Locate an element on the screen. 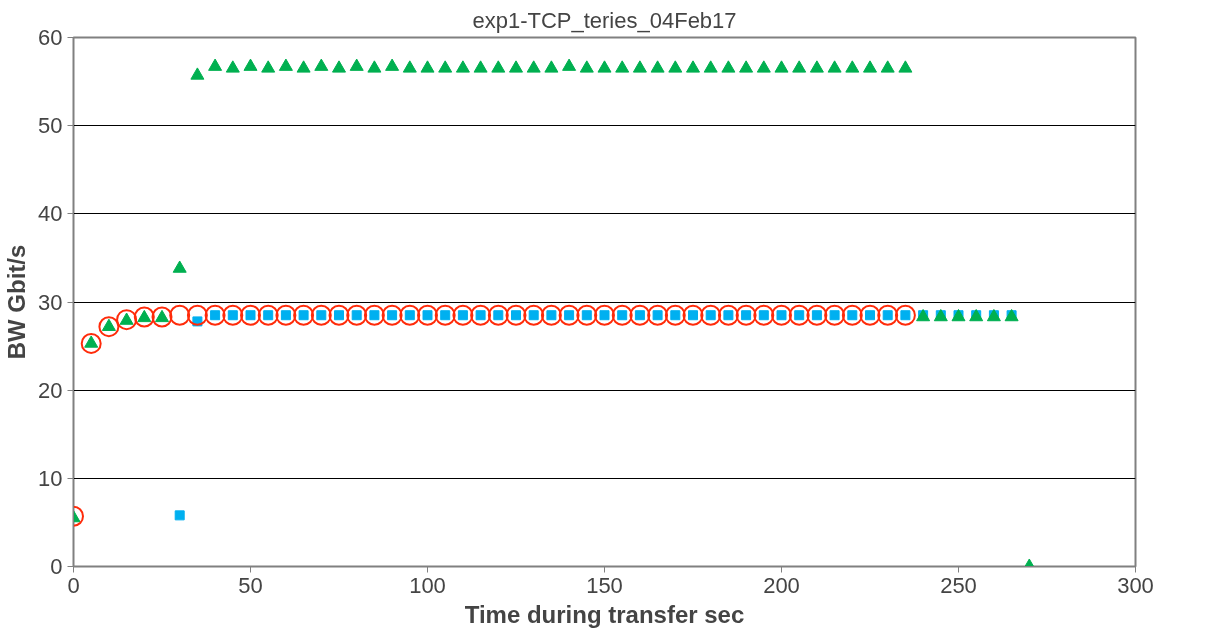 The width and height of the screenshot is (1213, 638). y-tick-label: 20 is located at coordinates (50, 390).